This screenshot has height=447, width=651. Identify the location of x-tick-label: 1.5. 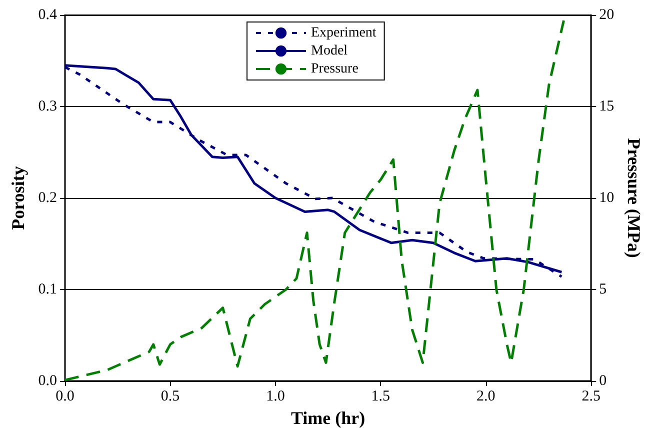
(380, 396).